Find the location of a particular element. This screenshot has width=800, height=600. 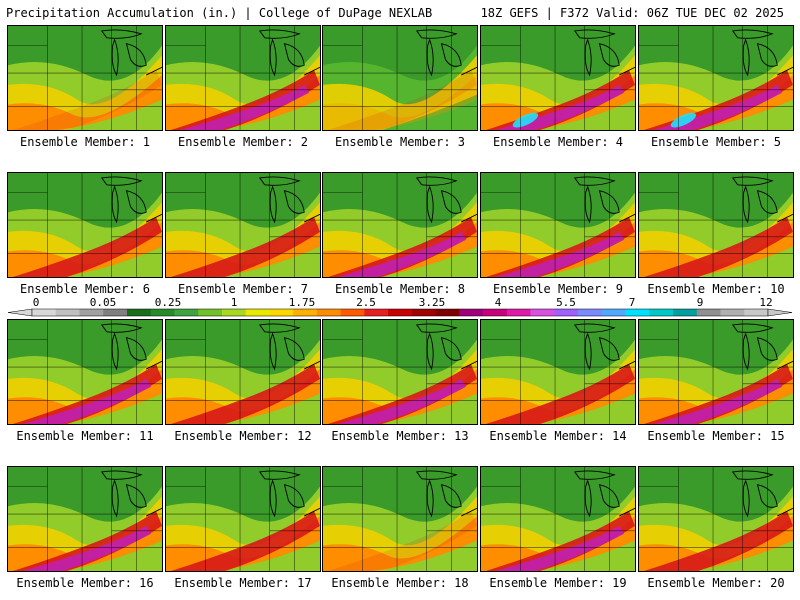

colorbar-tick-label: 4 is located at coordinates (498, 302).